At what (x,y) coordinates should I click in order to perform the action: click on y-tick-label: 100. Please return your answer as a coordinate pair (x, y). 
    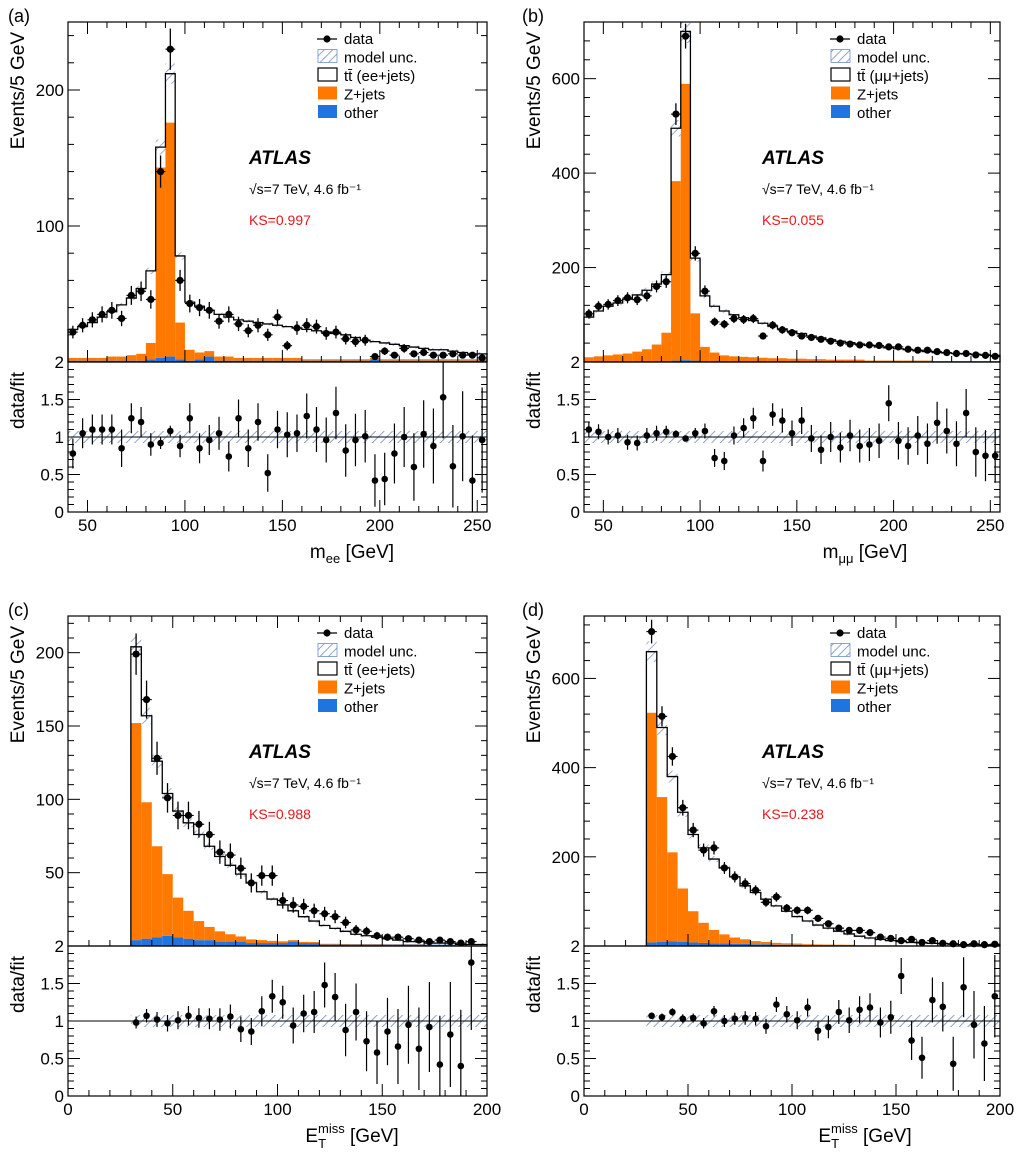
    Looking at the image, I should click on (50, 226).